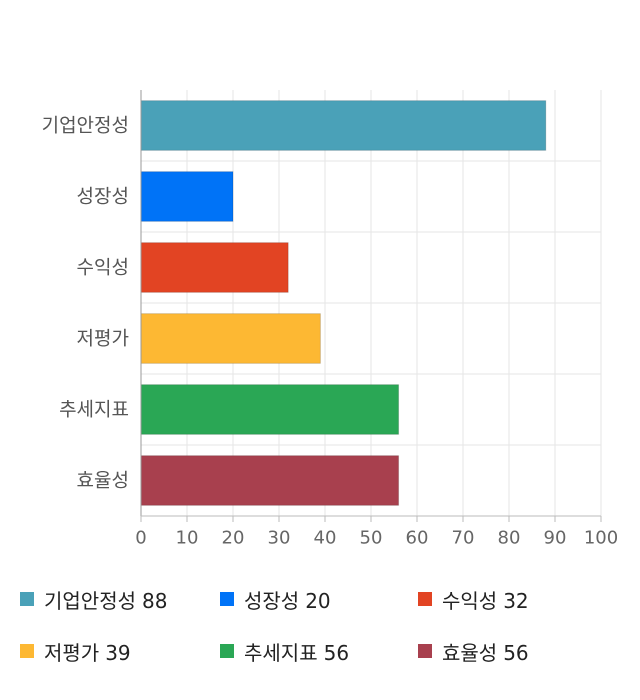 The width and height of the screenshot is (640, 700). I want to click on legend-category: 성장성, so click(272, 600).